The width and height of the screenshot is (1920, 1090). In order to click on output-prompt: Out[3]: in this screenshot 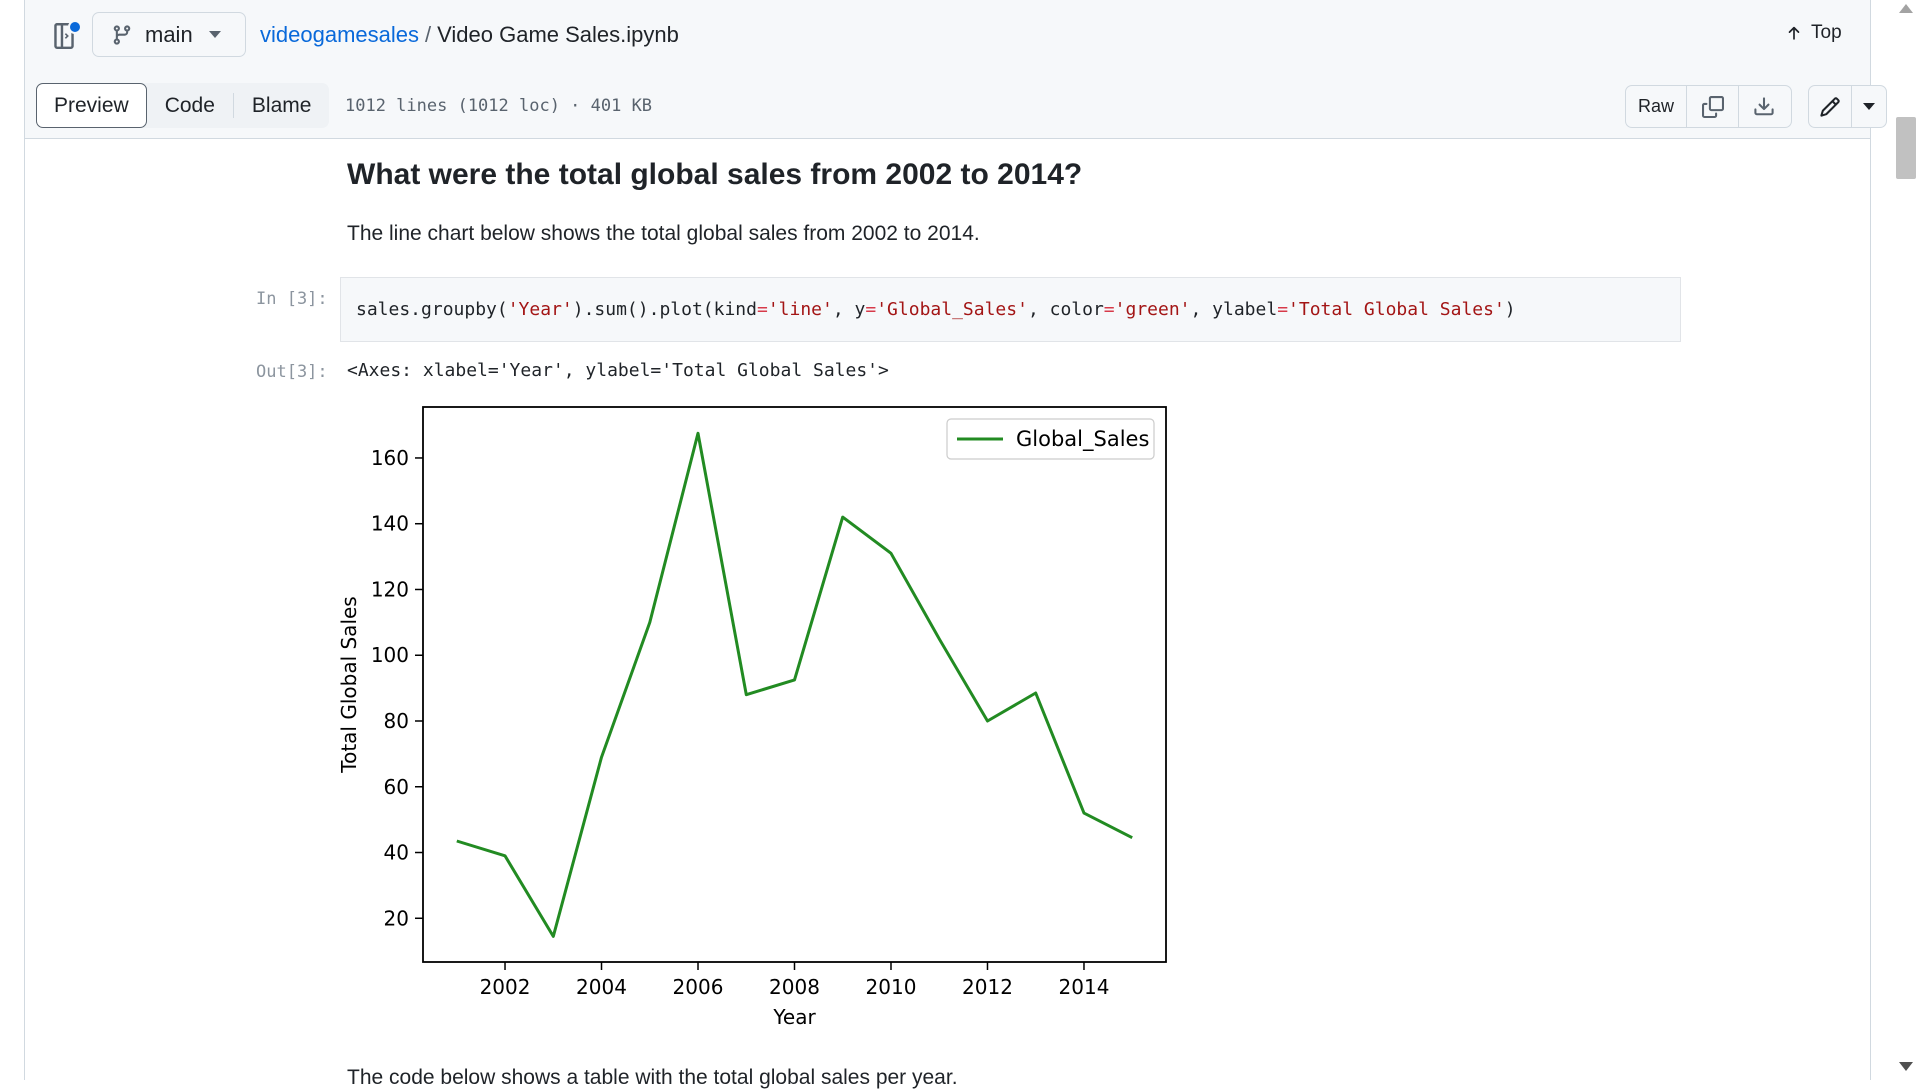, I will do `click(292, 372)`.